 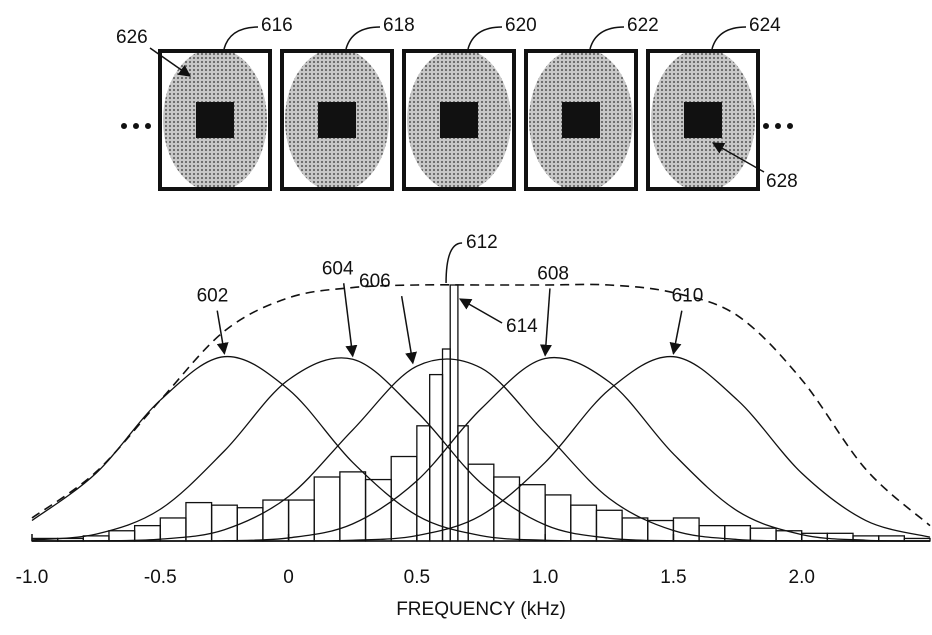 I want to click on x-tick-label: -1.0, so click(x=32, y=577).